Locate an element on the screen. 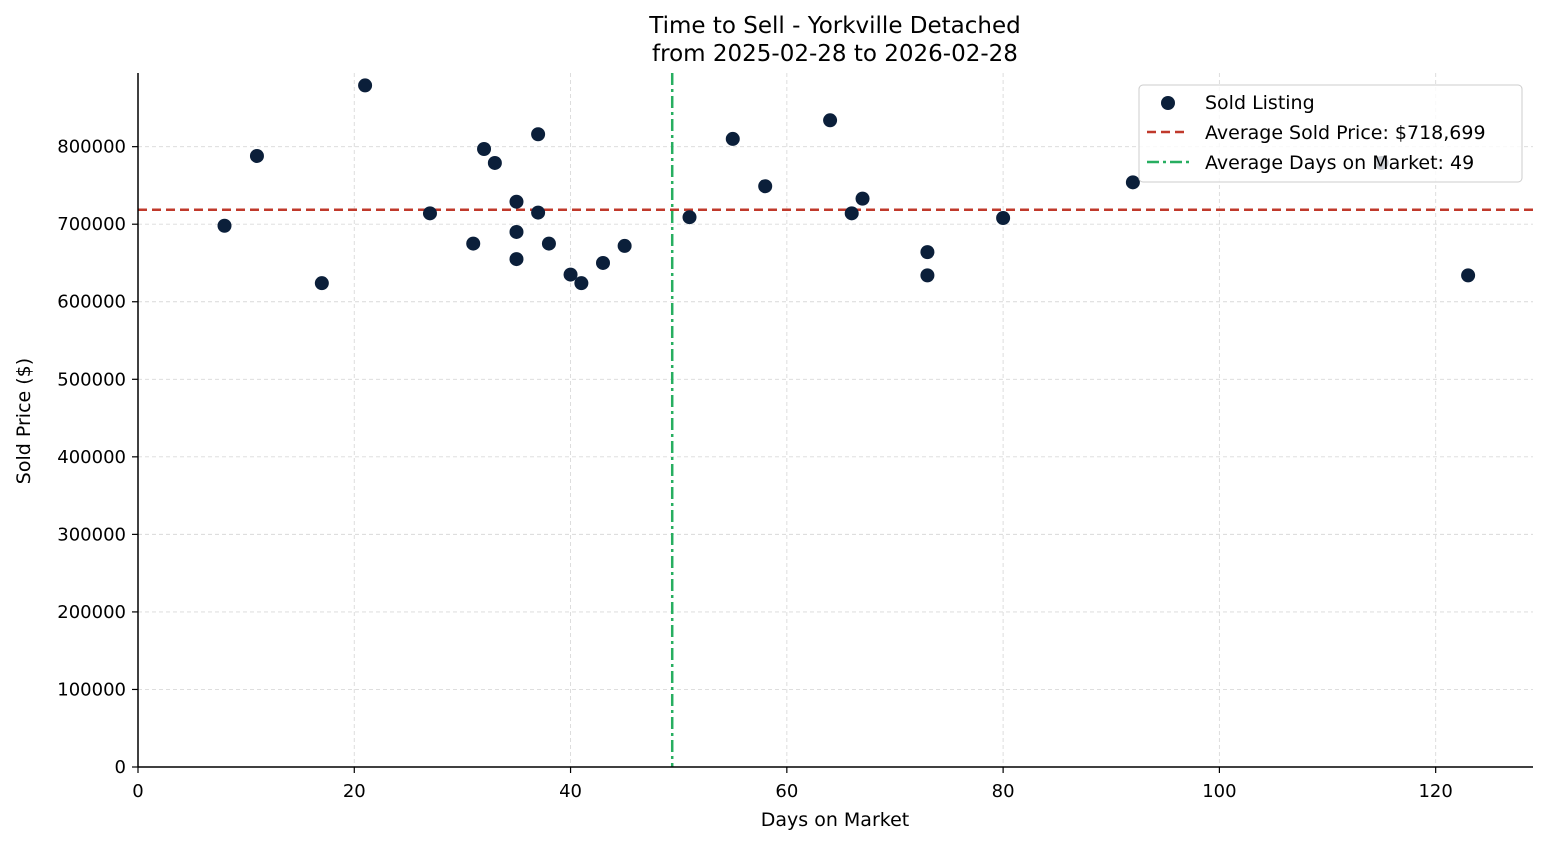 The height and width of the screenshot is (845, 1547). x-tick-label: 80 is located at coordinates (1003, 791).